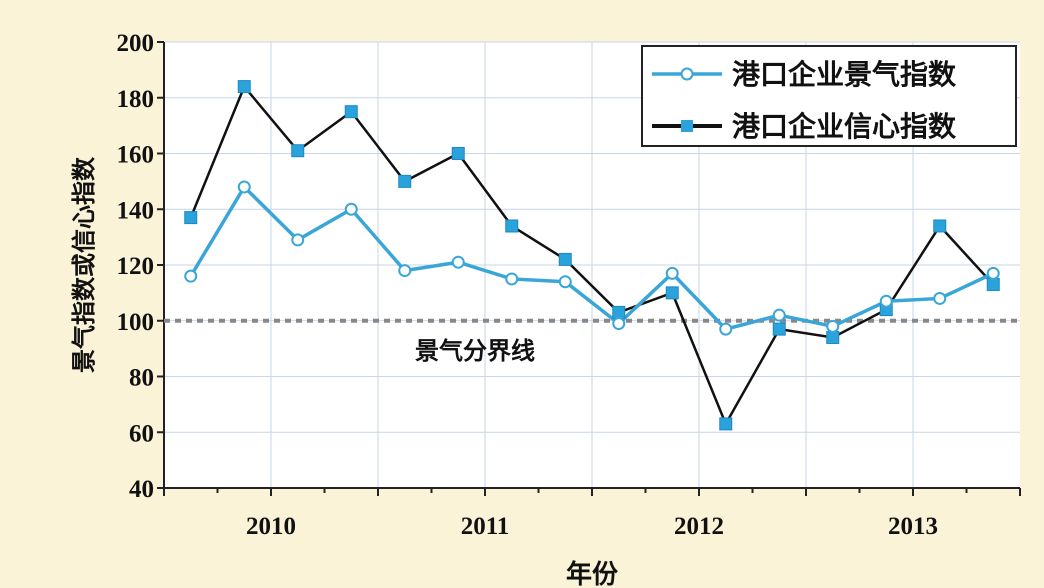 This screenshot has width=1044, height=588. Describe the element at coordinates (141, 433) in the screenshot. I see `y-tick-label: 60` at that location.